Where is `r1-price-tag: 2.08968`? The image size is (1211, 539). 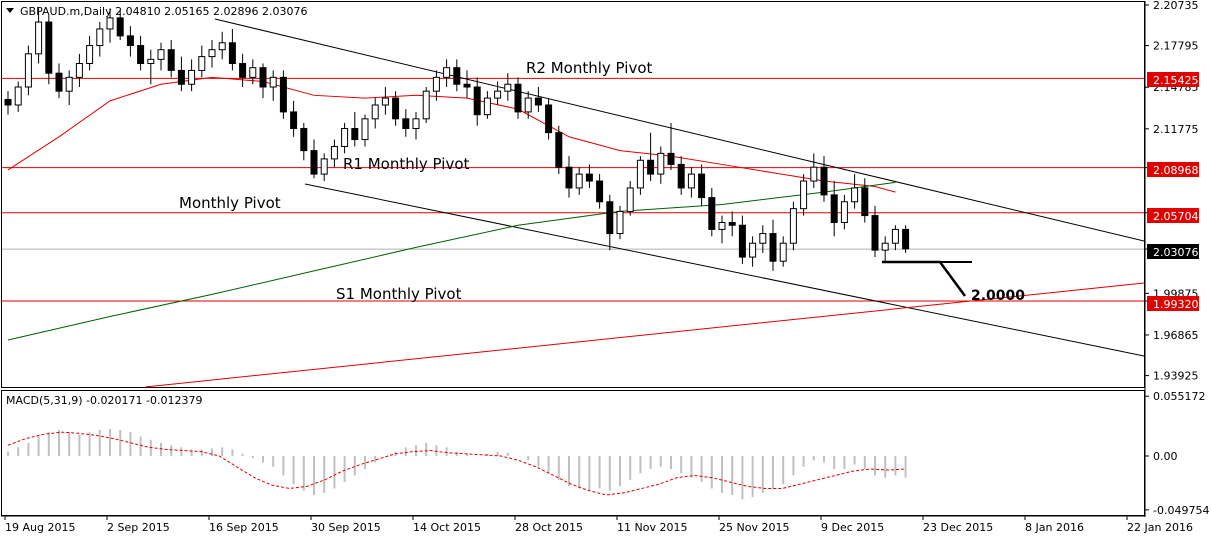
r1-price-tag: 2.08968 is located at coordinates (1173, 169).